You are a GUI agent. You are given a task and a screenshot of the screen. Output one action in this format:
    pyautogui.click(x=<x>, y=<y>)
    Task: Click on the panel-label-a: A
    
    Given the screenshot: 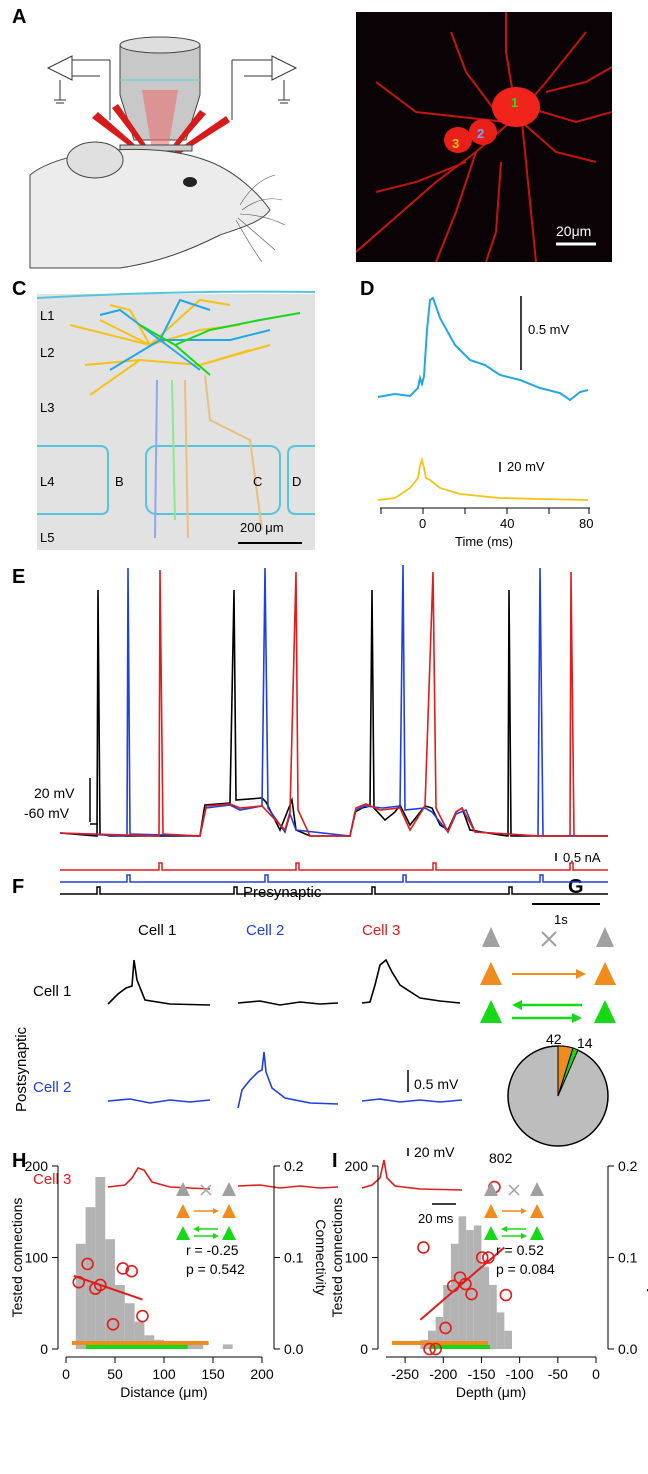 What is the action you would take?
    pyautogui.click(x=19, y=17)
    